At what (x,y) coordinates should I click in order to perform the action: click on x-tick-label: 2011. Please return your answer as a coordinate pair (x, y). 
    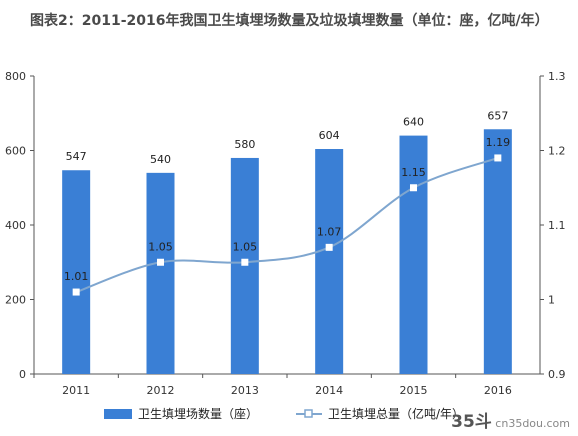
    Looking at the image, I should click on (76, 390).